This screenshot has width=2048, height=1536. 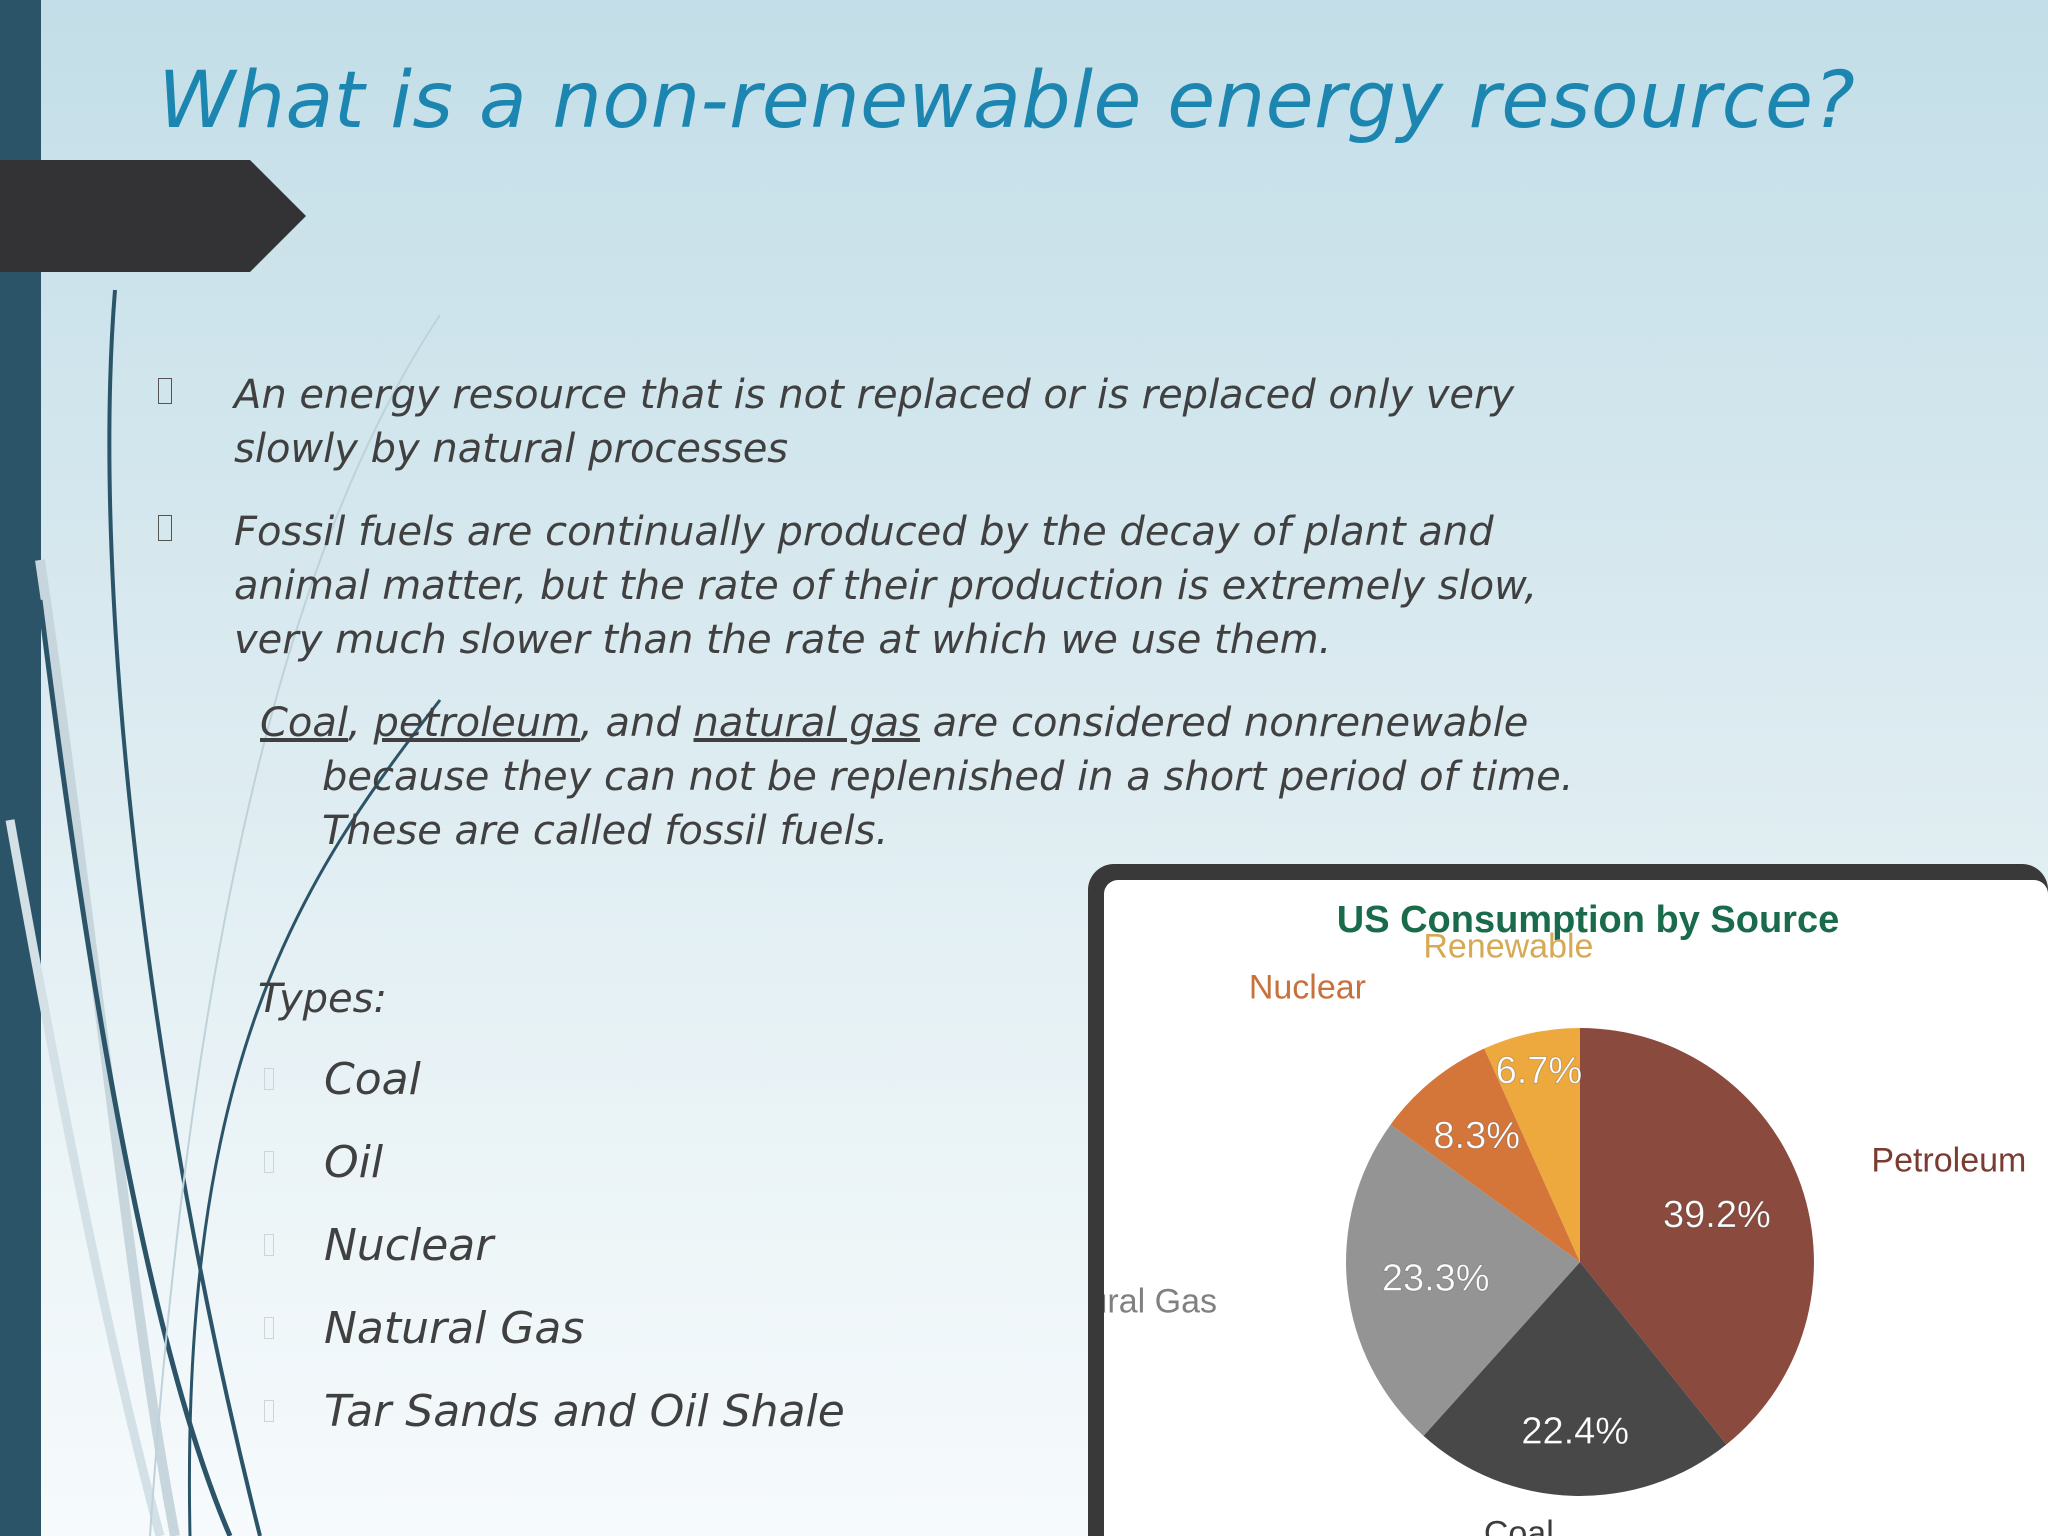 What do you see at coordinates (605, 831) in the screenshot?
I see `paragraph-line-3: These are called fossil fuels.` at bounding box center [605, 831].